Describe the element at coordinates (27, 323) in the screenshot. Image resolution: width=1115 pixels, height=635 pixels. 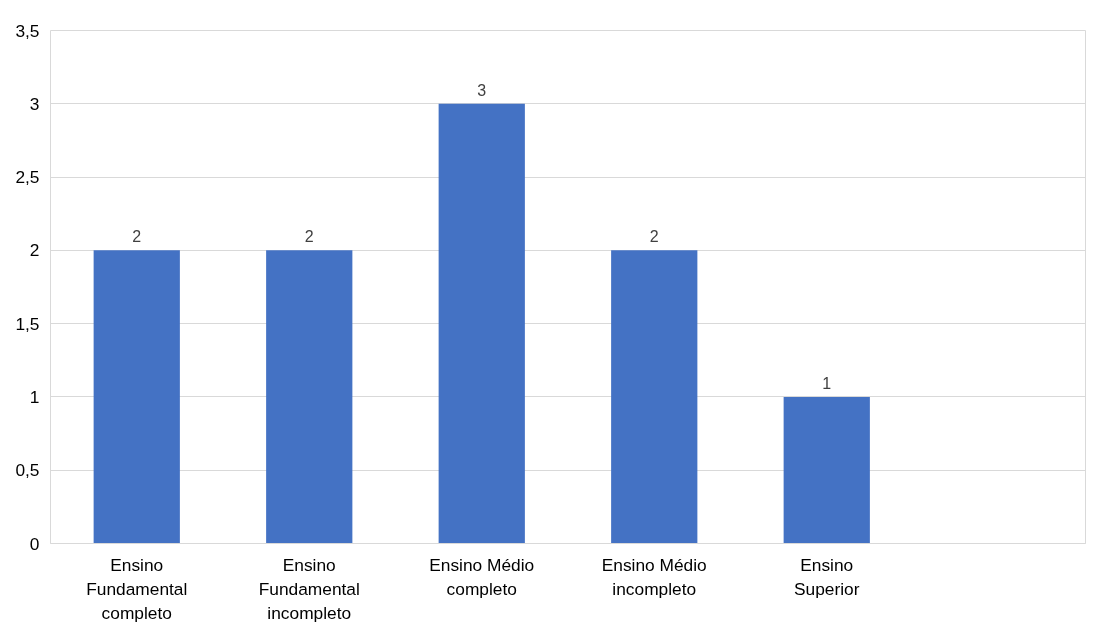
I see `y-tick-label: 1,5` at that location.